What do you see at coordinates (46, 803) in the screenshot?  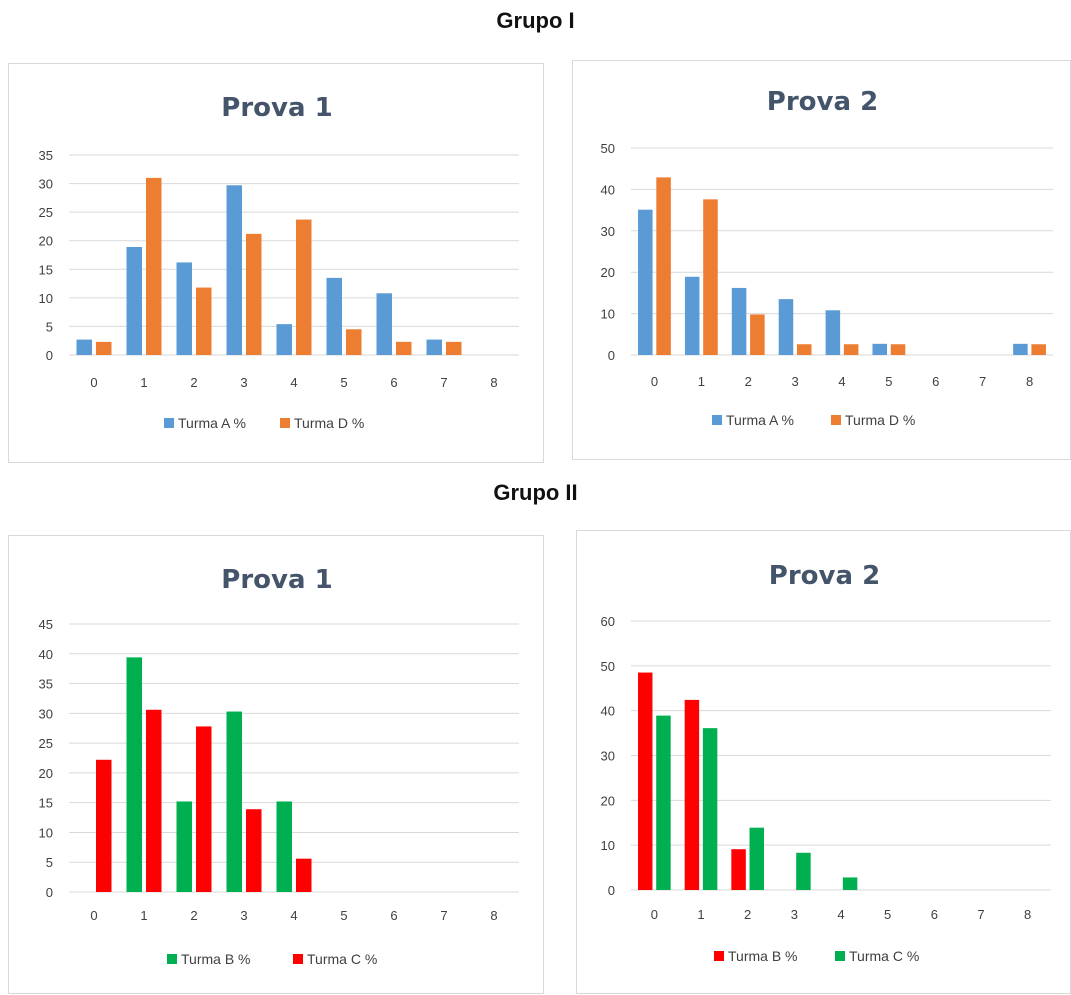 I see `y-tick-label: 15` at bounding box center [46, 803].